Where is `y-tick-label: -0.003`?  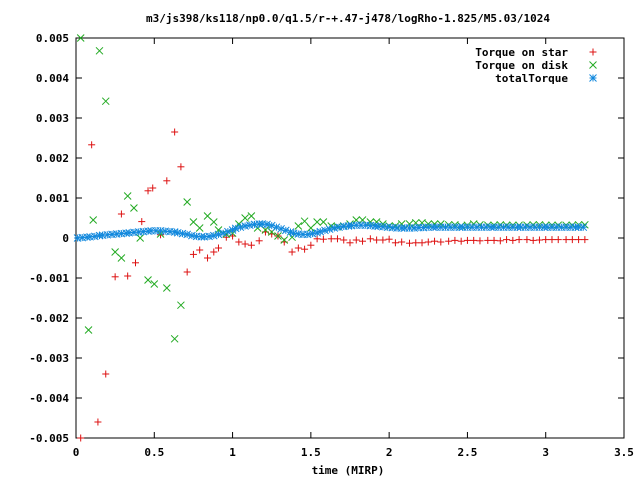 y-tick-label: -0.003 is located at coordinates (49, 358).